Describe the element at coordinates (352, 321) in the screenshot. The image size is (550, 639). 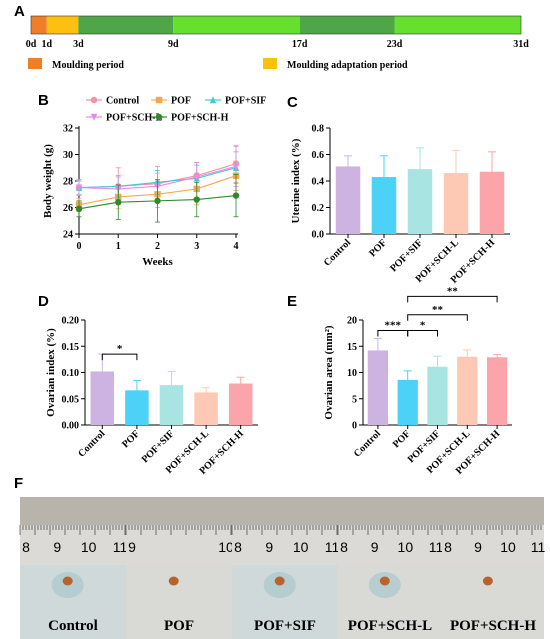
I see `e-ytick-label: 20` at that location.